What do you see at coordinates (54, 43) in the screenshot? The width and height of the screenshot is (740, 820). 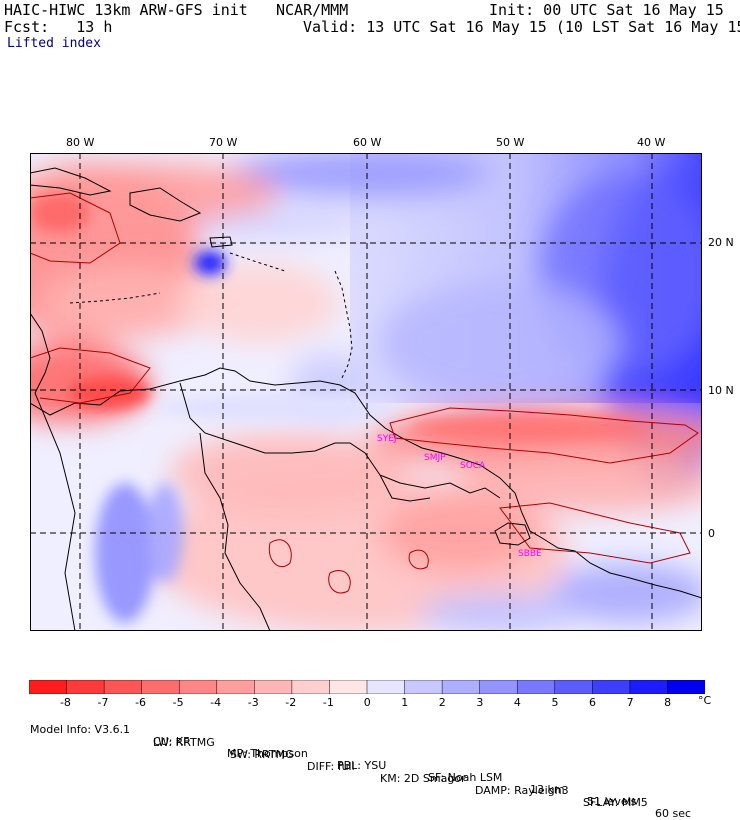 I see `field-name: Lifted index` at bounding box center [54, 43].